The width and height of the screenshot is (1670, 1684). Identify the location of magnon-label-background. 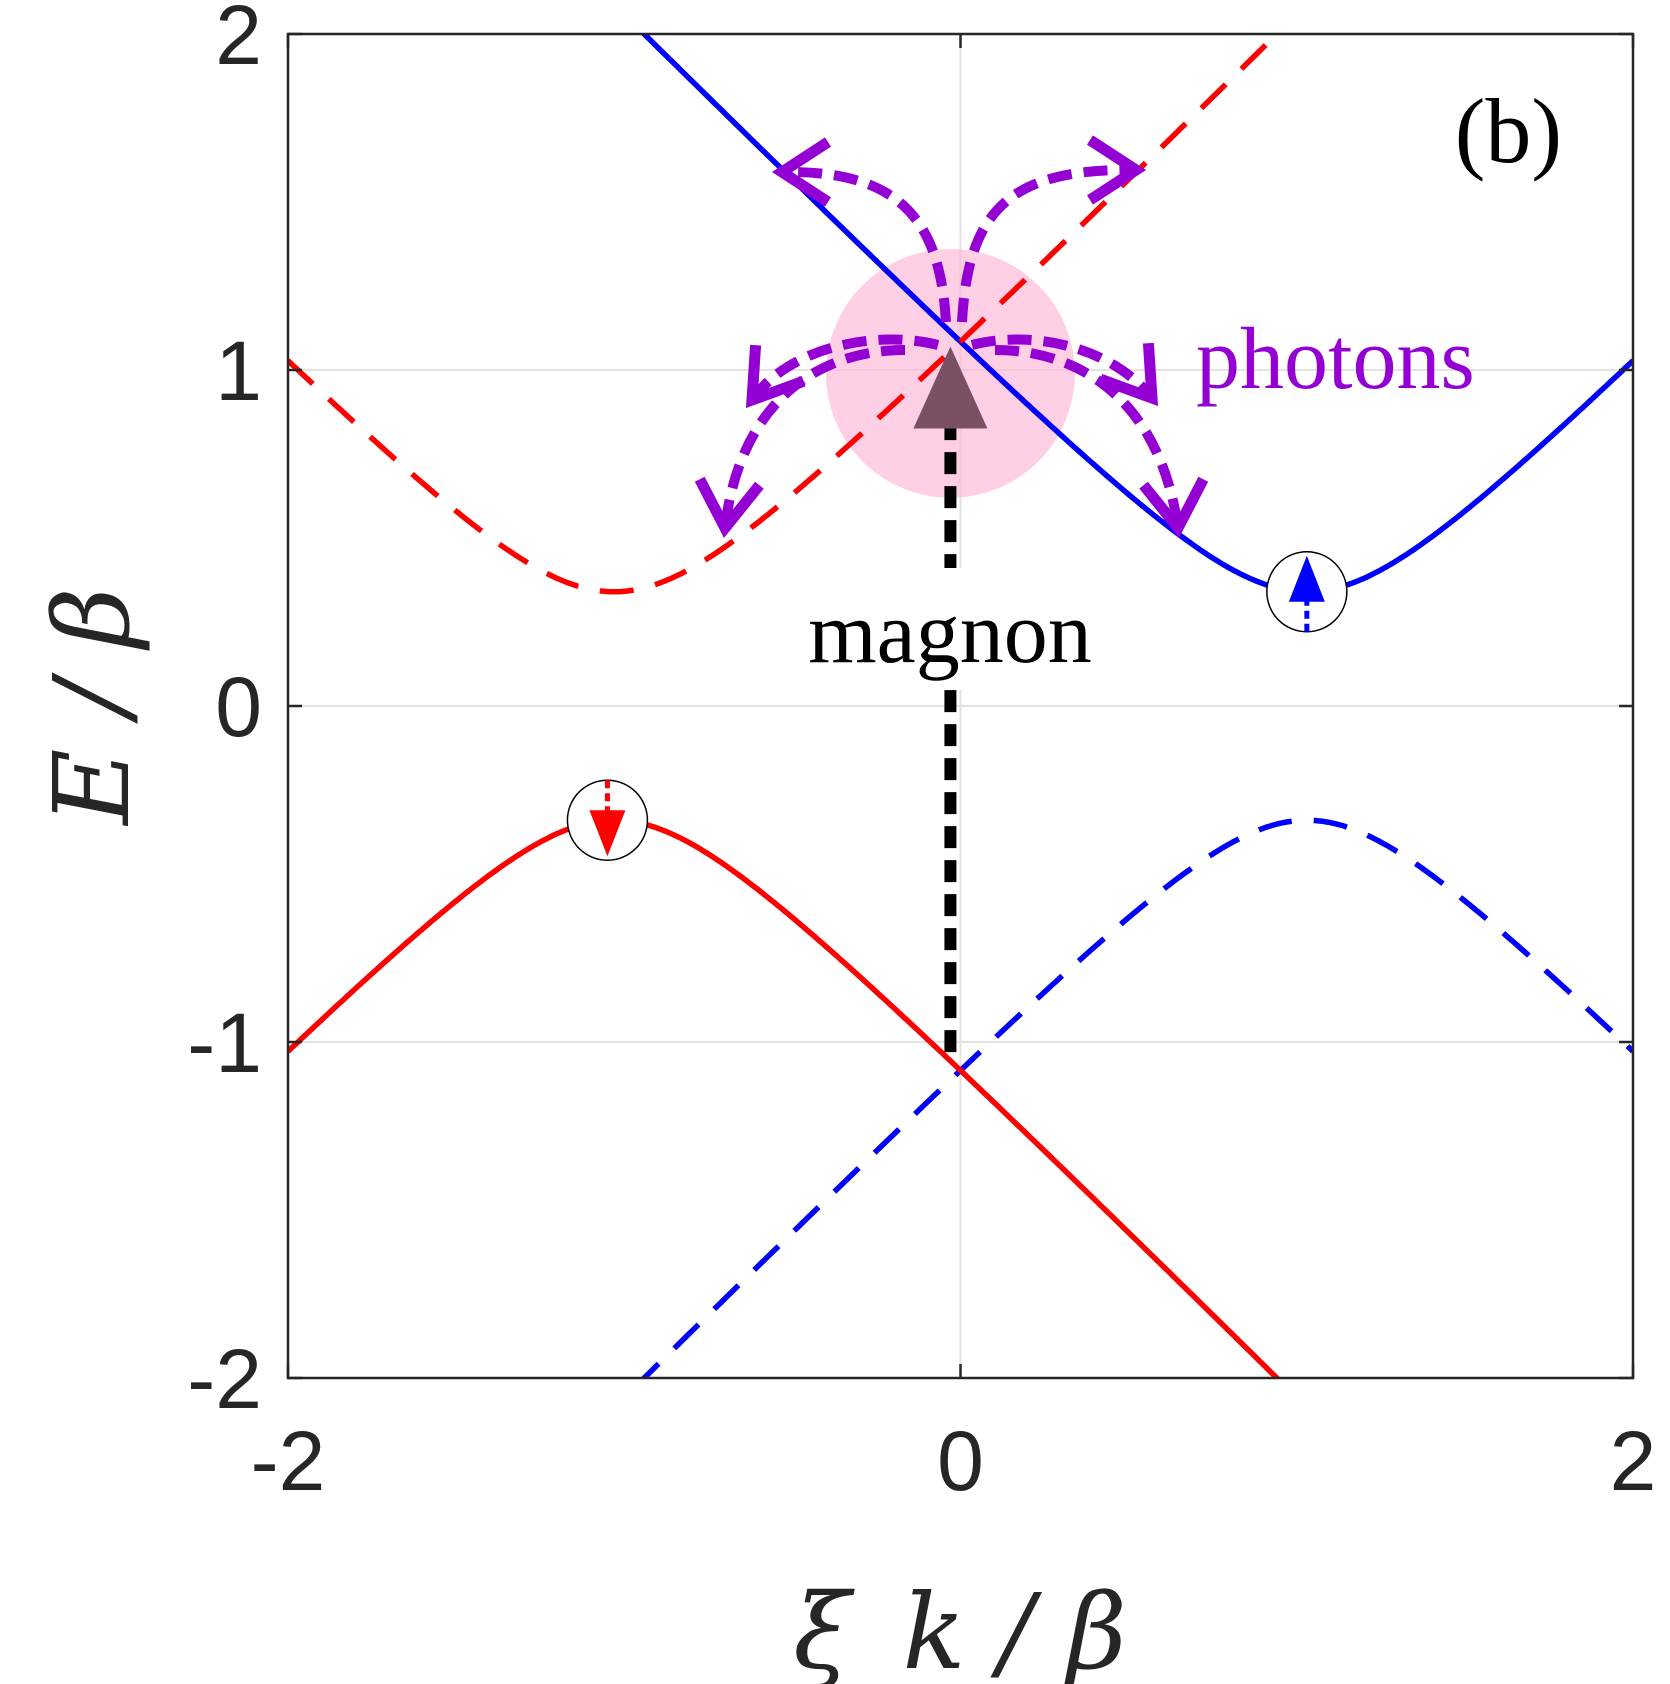
(940, 629).